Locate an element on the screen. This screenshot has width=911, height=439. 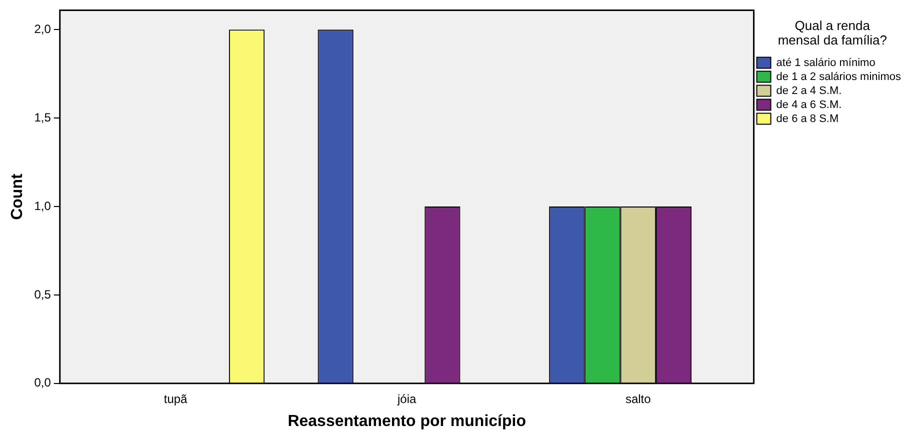
legend-label: de 2 a 4 S.M. is located at coordinates (809, 90).